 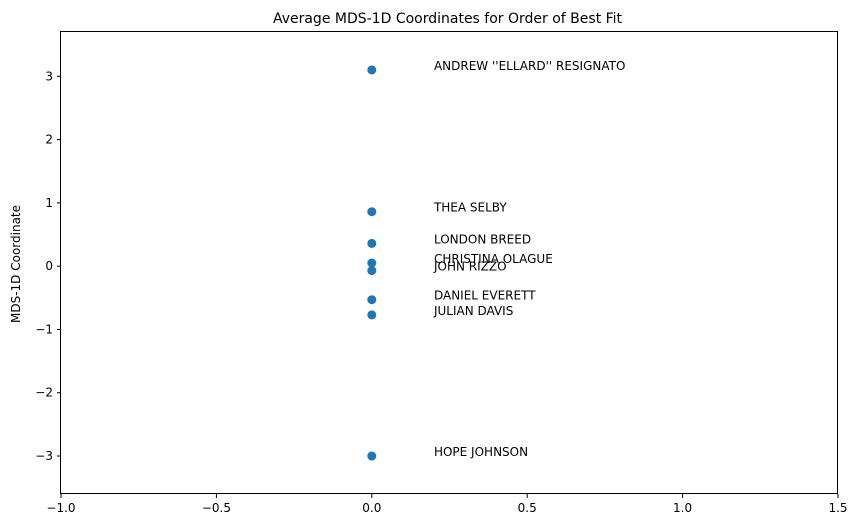 What do you see at coordinates (44, 393) in the screenshot?
I see `y-tick-label: −2` at bounding box center [44, 393].